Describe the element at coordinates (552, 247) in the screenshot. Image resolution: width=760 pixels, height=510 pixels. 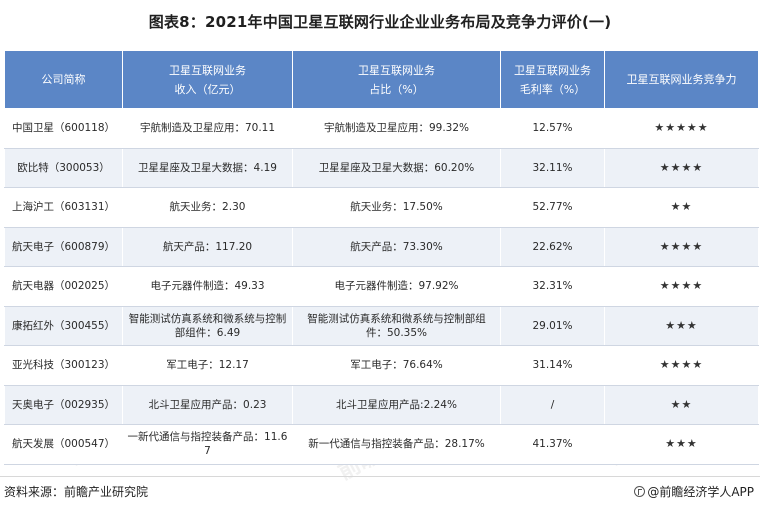
I see `cell-margin: 22.62%` at that location.